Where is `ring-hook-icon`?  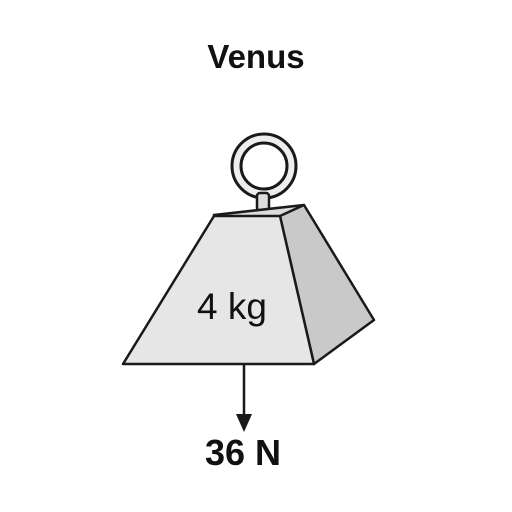
ring-hook-icon is located at coordinates (264, 172).